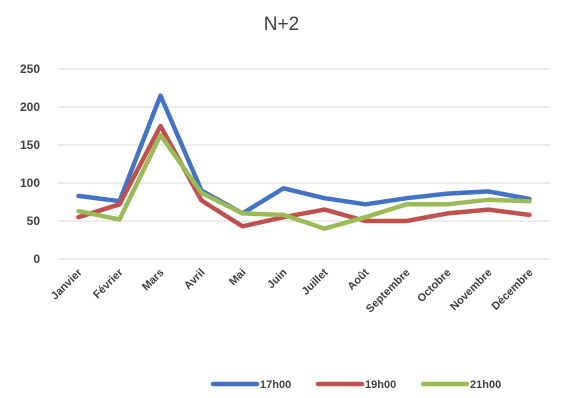 The image size is (563, 398). Describe the element at coordinates (315, 281) in the screenshot. I see `x-tick-label: Juillet` at that location.